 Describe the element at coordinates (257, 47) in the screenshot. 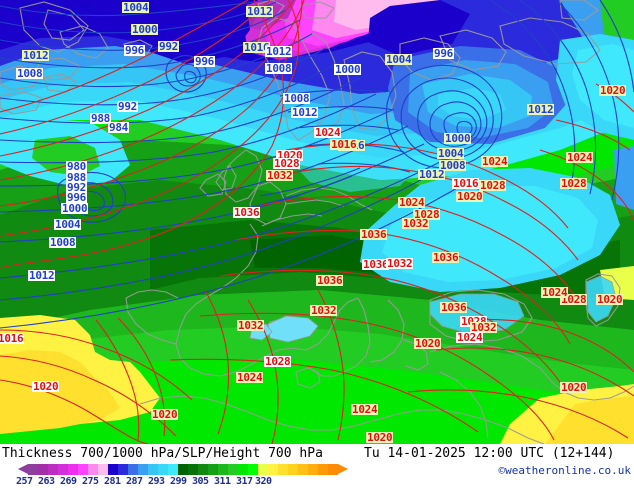

I see `isobar-label: 1016` at that location.